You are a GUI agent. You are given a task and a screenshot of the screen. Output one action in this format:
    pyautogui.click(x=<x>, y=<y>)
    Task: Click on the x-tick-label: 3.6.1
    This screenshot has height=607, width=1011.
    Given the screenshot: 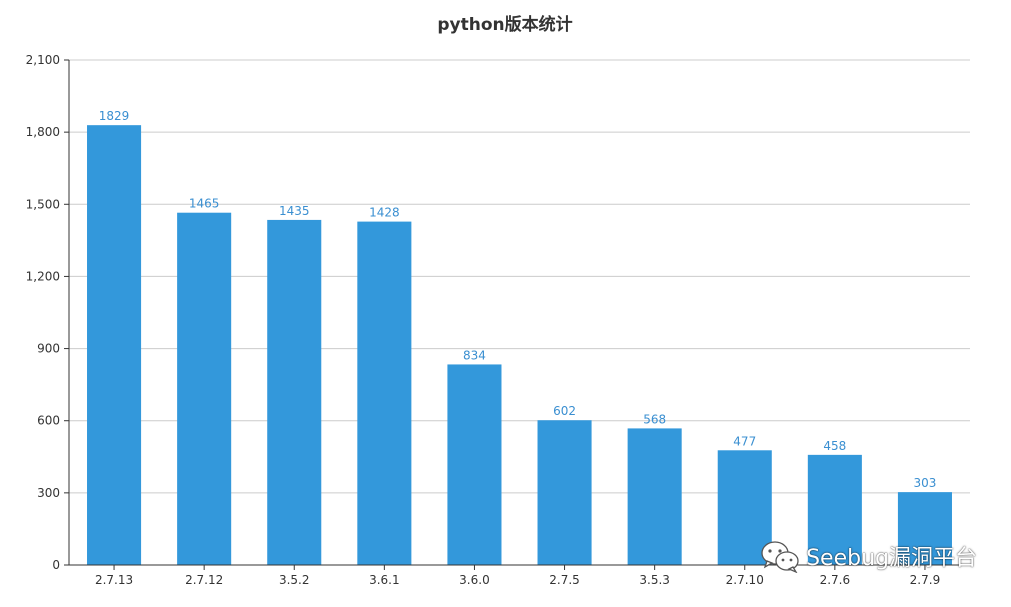 What is the action you would take?
    pyautogui.click(x=384, y=580)
    